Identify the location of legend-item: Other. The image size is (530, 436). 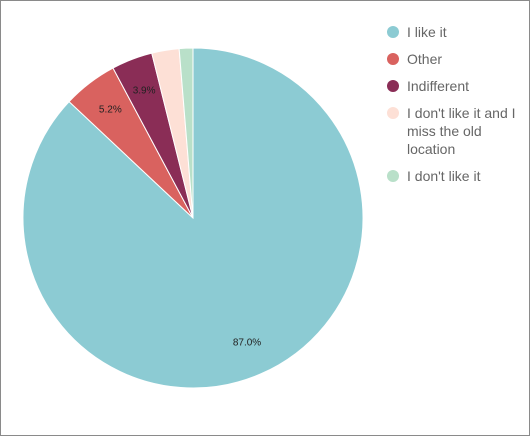
(454, 59).